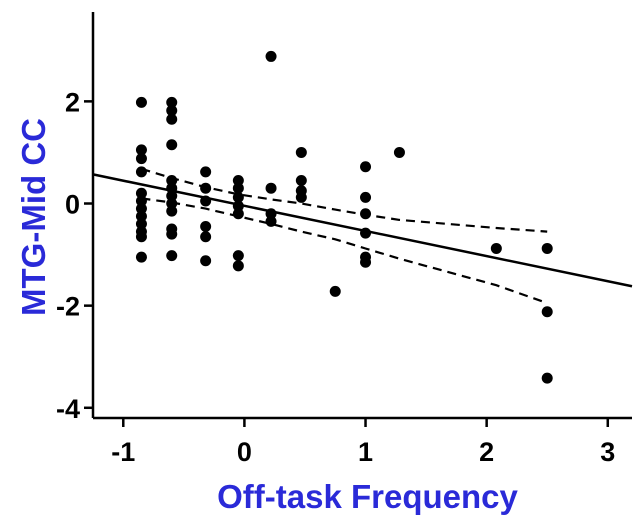 The image size is (635, 518). Describe the element at coordinates (244, 452) in the screenshot. I see `x-tick-label: 0` at that location.